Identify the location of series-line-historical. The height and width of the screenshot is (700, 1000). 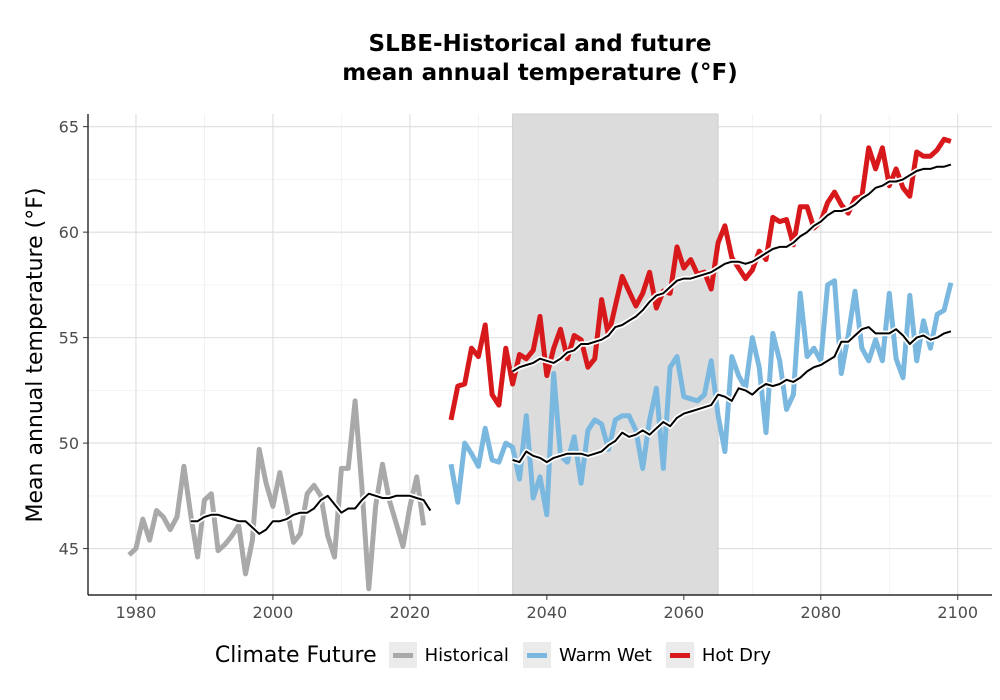
(277, 495).